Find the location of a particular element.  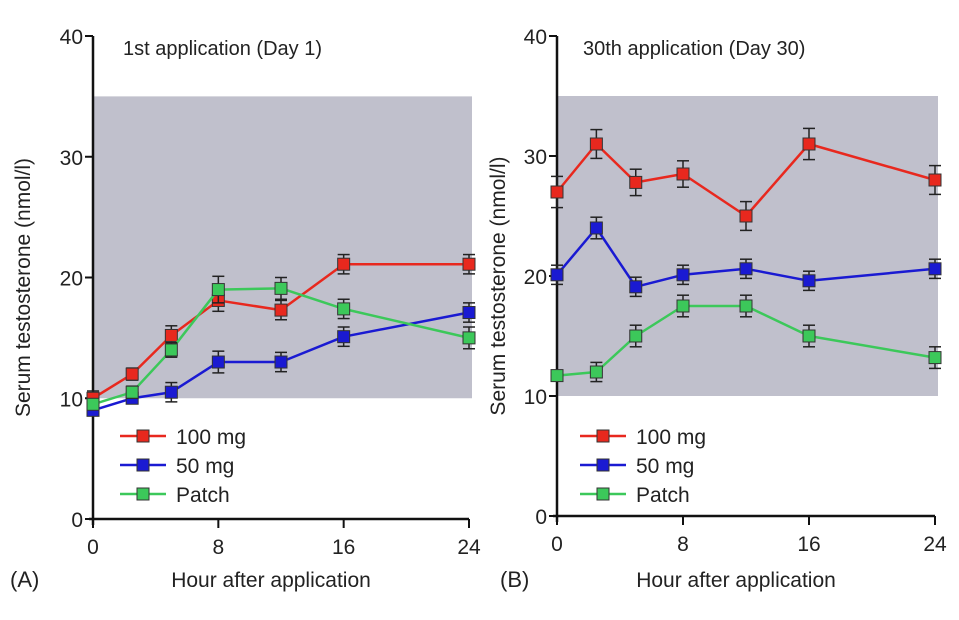

series-100-mg is located at coordinates (746, 179).